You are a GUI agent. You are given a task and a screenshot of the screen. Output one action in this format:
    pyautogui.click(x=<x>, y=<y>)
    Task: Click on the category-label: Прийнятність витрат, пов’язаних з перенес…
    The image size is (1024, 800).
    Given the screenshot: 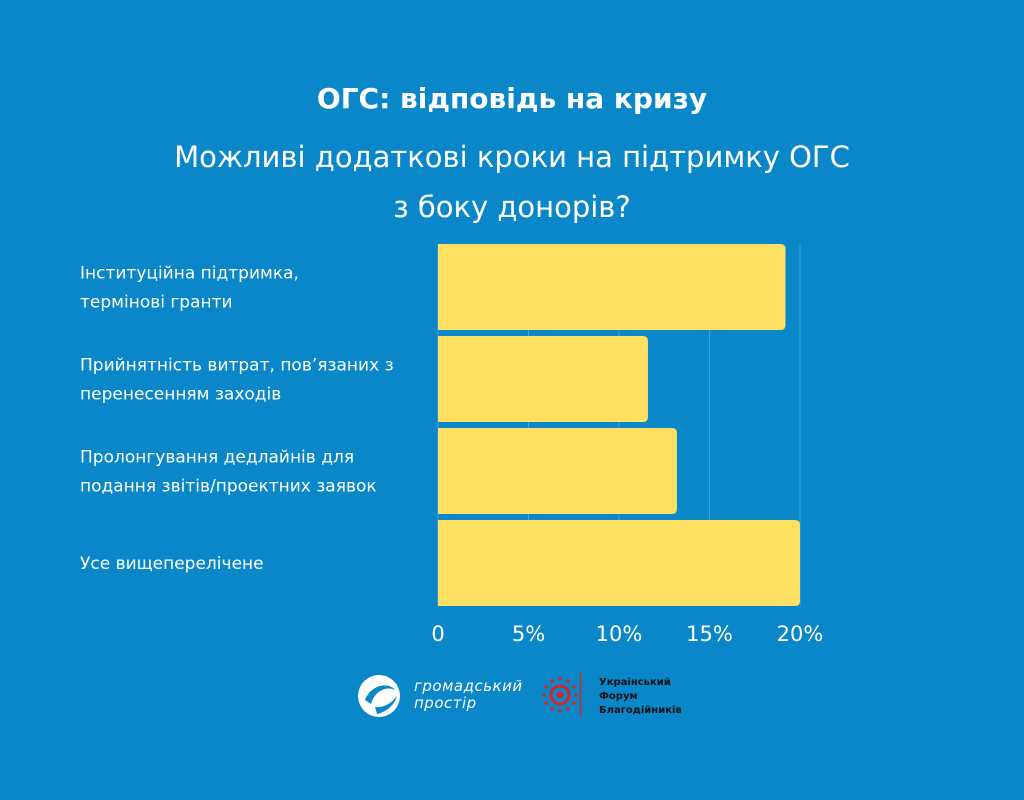 What is the action you would take?
    pyautogui.click(x=237, y=380)
    